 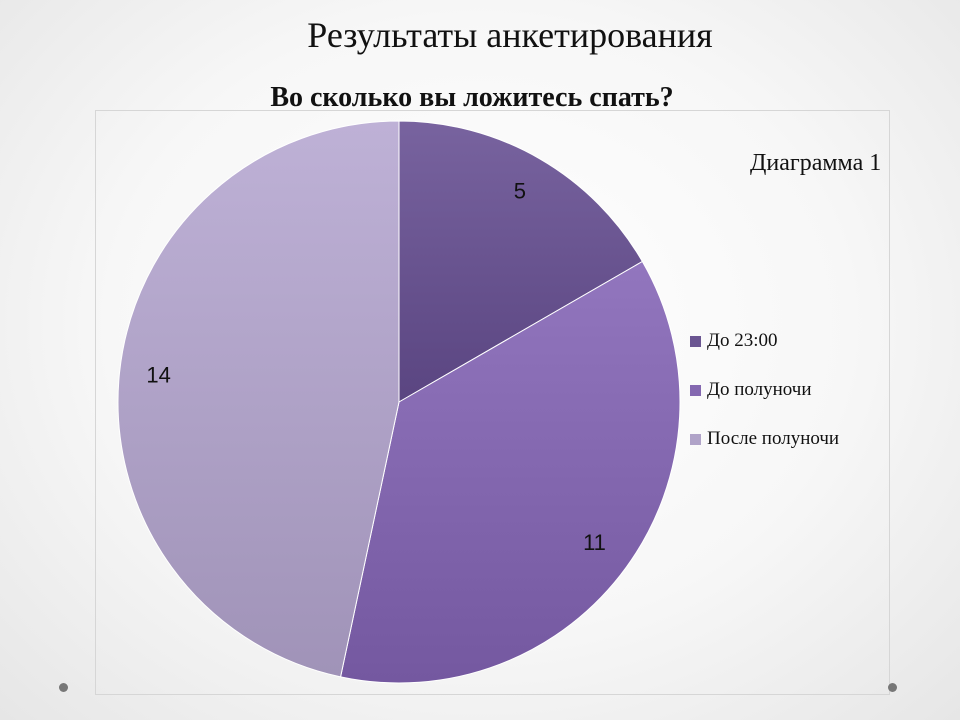 What do you see at coordinates (816, 163) in the screenshot?
I see `chart-annotation: Диаграмма 1` at bounding box center [816, 163].